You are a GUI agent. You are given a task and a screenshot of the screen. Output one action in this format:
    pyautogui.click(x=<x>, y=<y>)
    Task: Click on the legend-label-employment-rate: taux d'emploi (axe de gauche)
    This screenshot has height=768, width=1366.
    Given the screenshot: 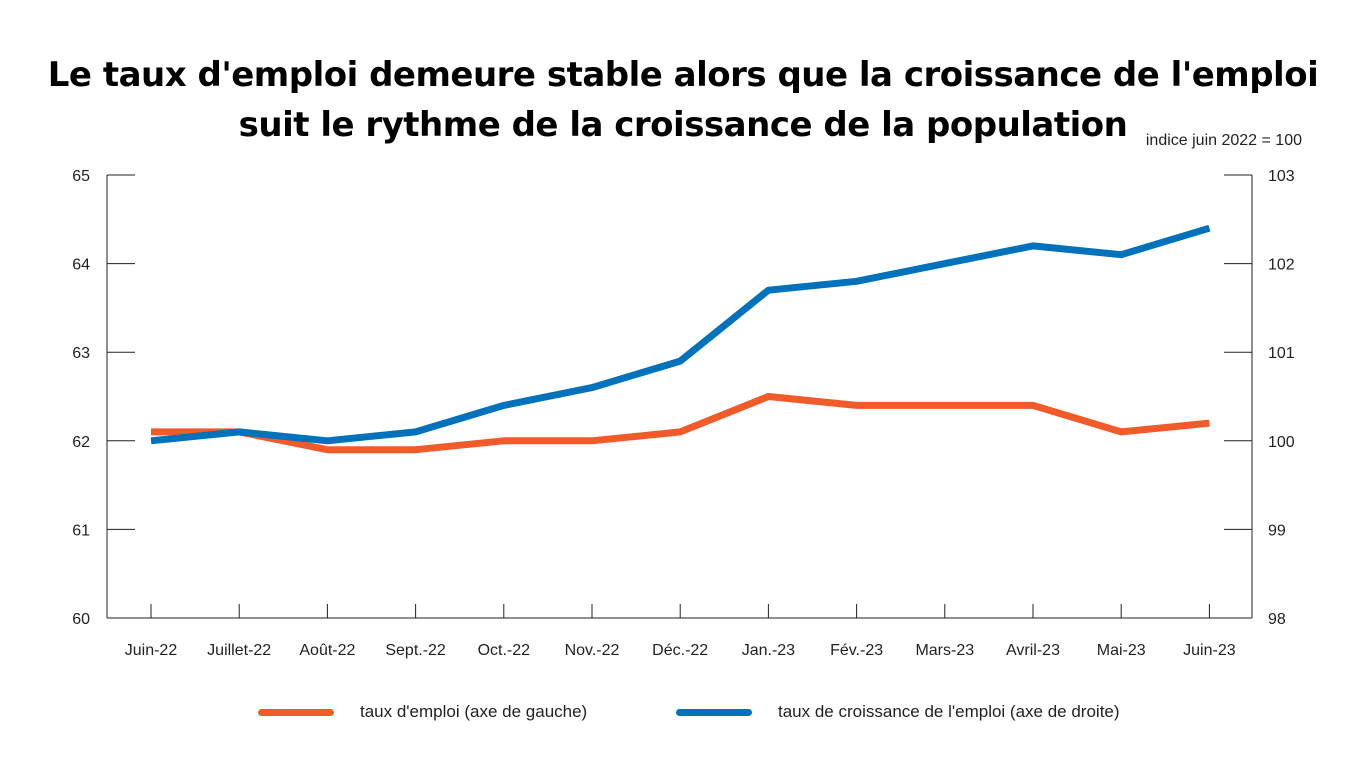 What is the action you would take?
    pyautogui.click(x=474, y=711)
    